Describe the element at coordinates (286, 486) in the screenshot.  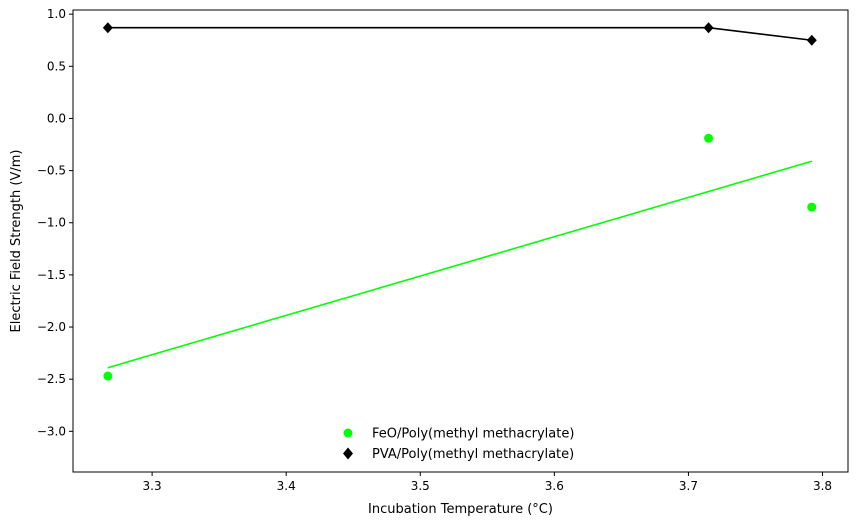
I see `x-tick-label: 3.4` at that location.